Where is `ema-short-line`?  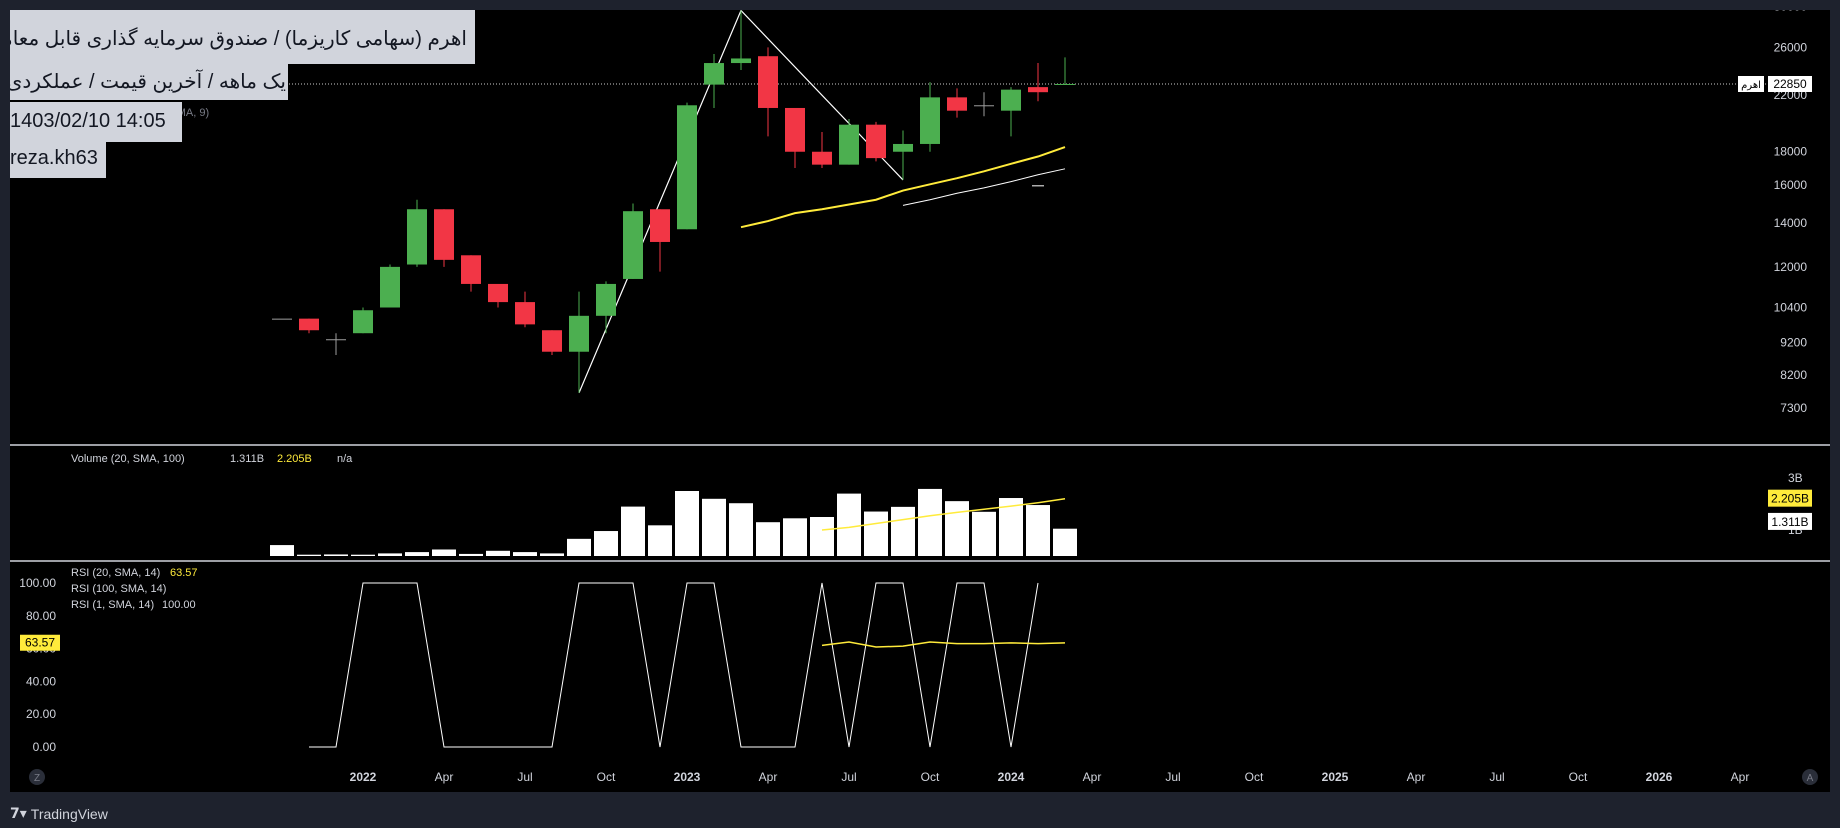 ema-short-line is located at coordinates (903, 187).